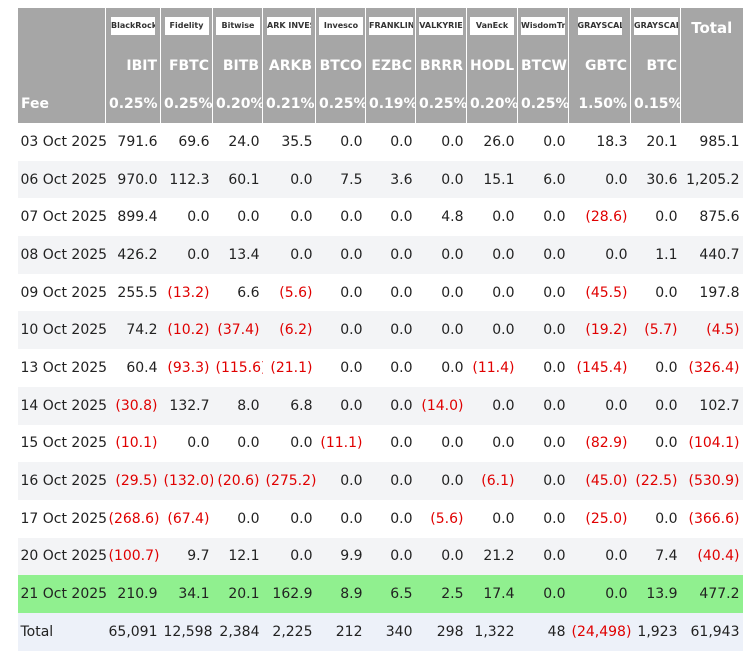 Image resolution: width=748 pixels, height=651 pixels. I want to click on flow-cell: (100.7), so click(133, 556).